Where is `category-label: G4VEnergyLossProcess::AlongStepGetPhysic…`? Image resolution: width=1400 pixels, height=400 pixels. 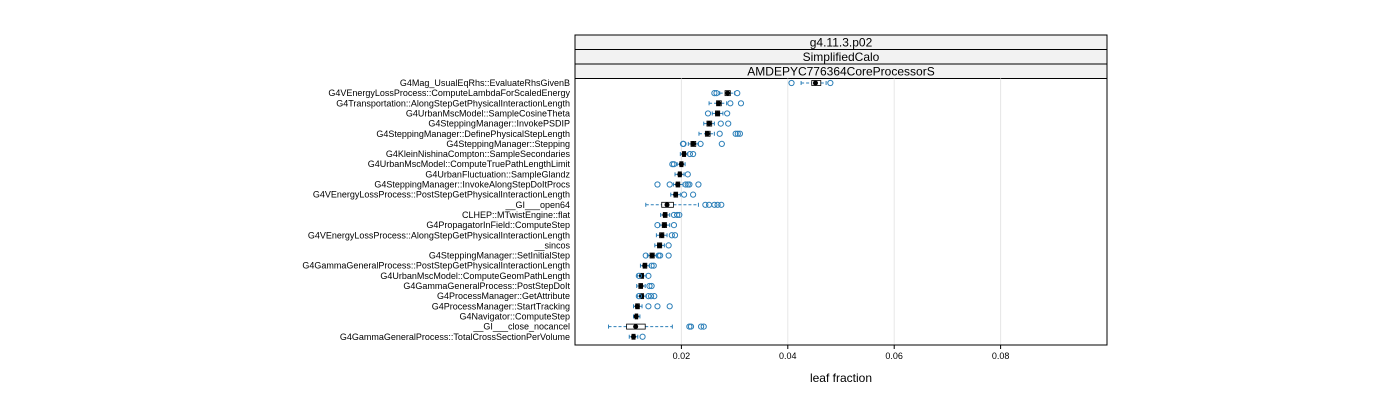 category-label: G4VEnergyLossProcess::AlongStepGetPhysic… is located at coordinates (439, 235).